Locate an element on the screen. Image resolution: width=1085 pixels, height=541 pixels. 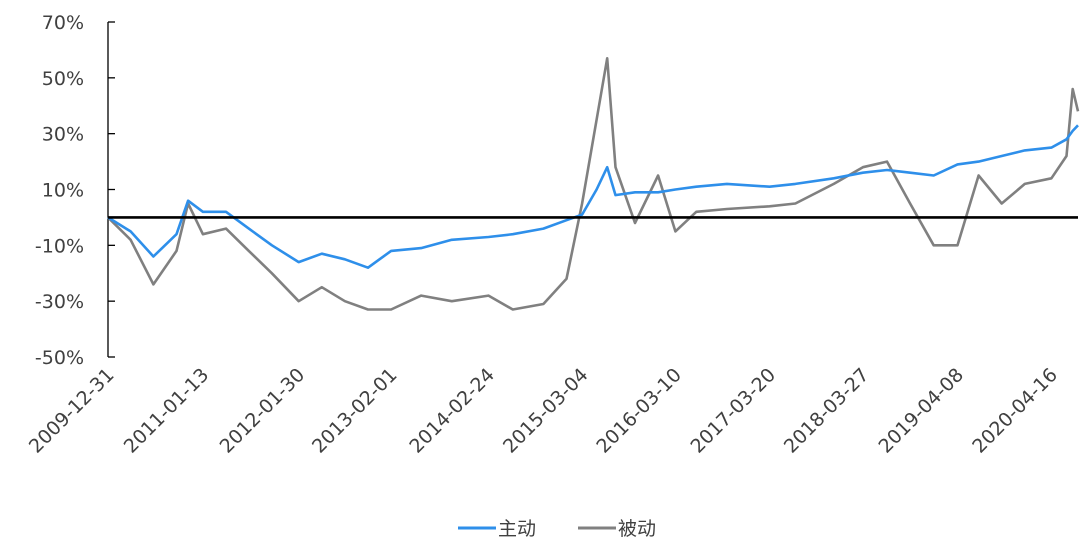
x-tick-label: 2011-01-13 is located at coordinates (167, 411).